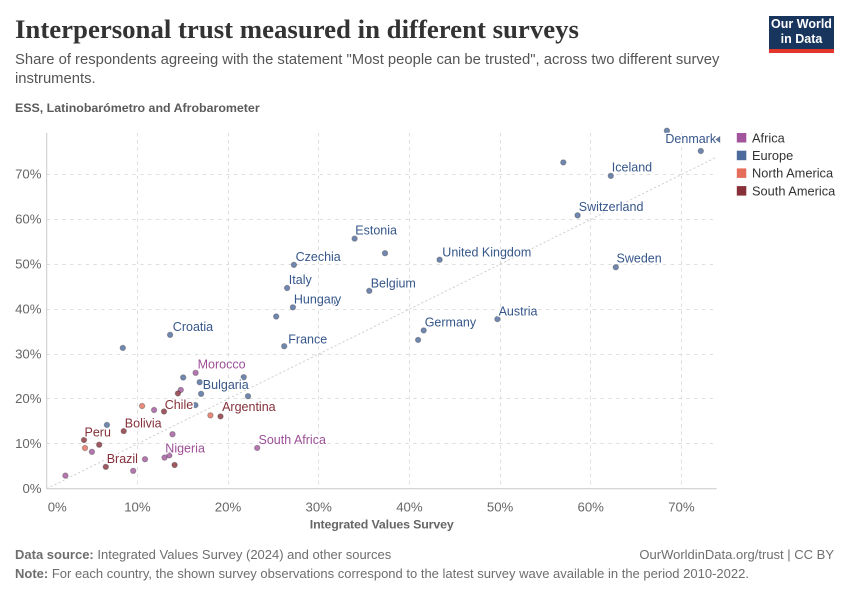 This screenshot has height=600, width=850. I want to click on svg-text: Croatia, so click(193, 327).